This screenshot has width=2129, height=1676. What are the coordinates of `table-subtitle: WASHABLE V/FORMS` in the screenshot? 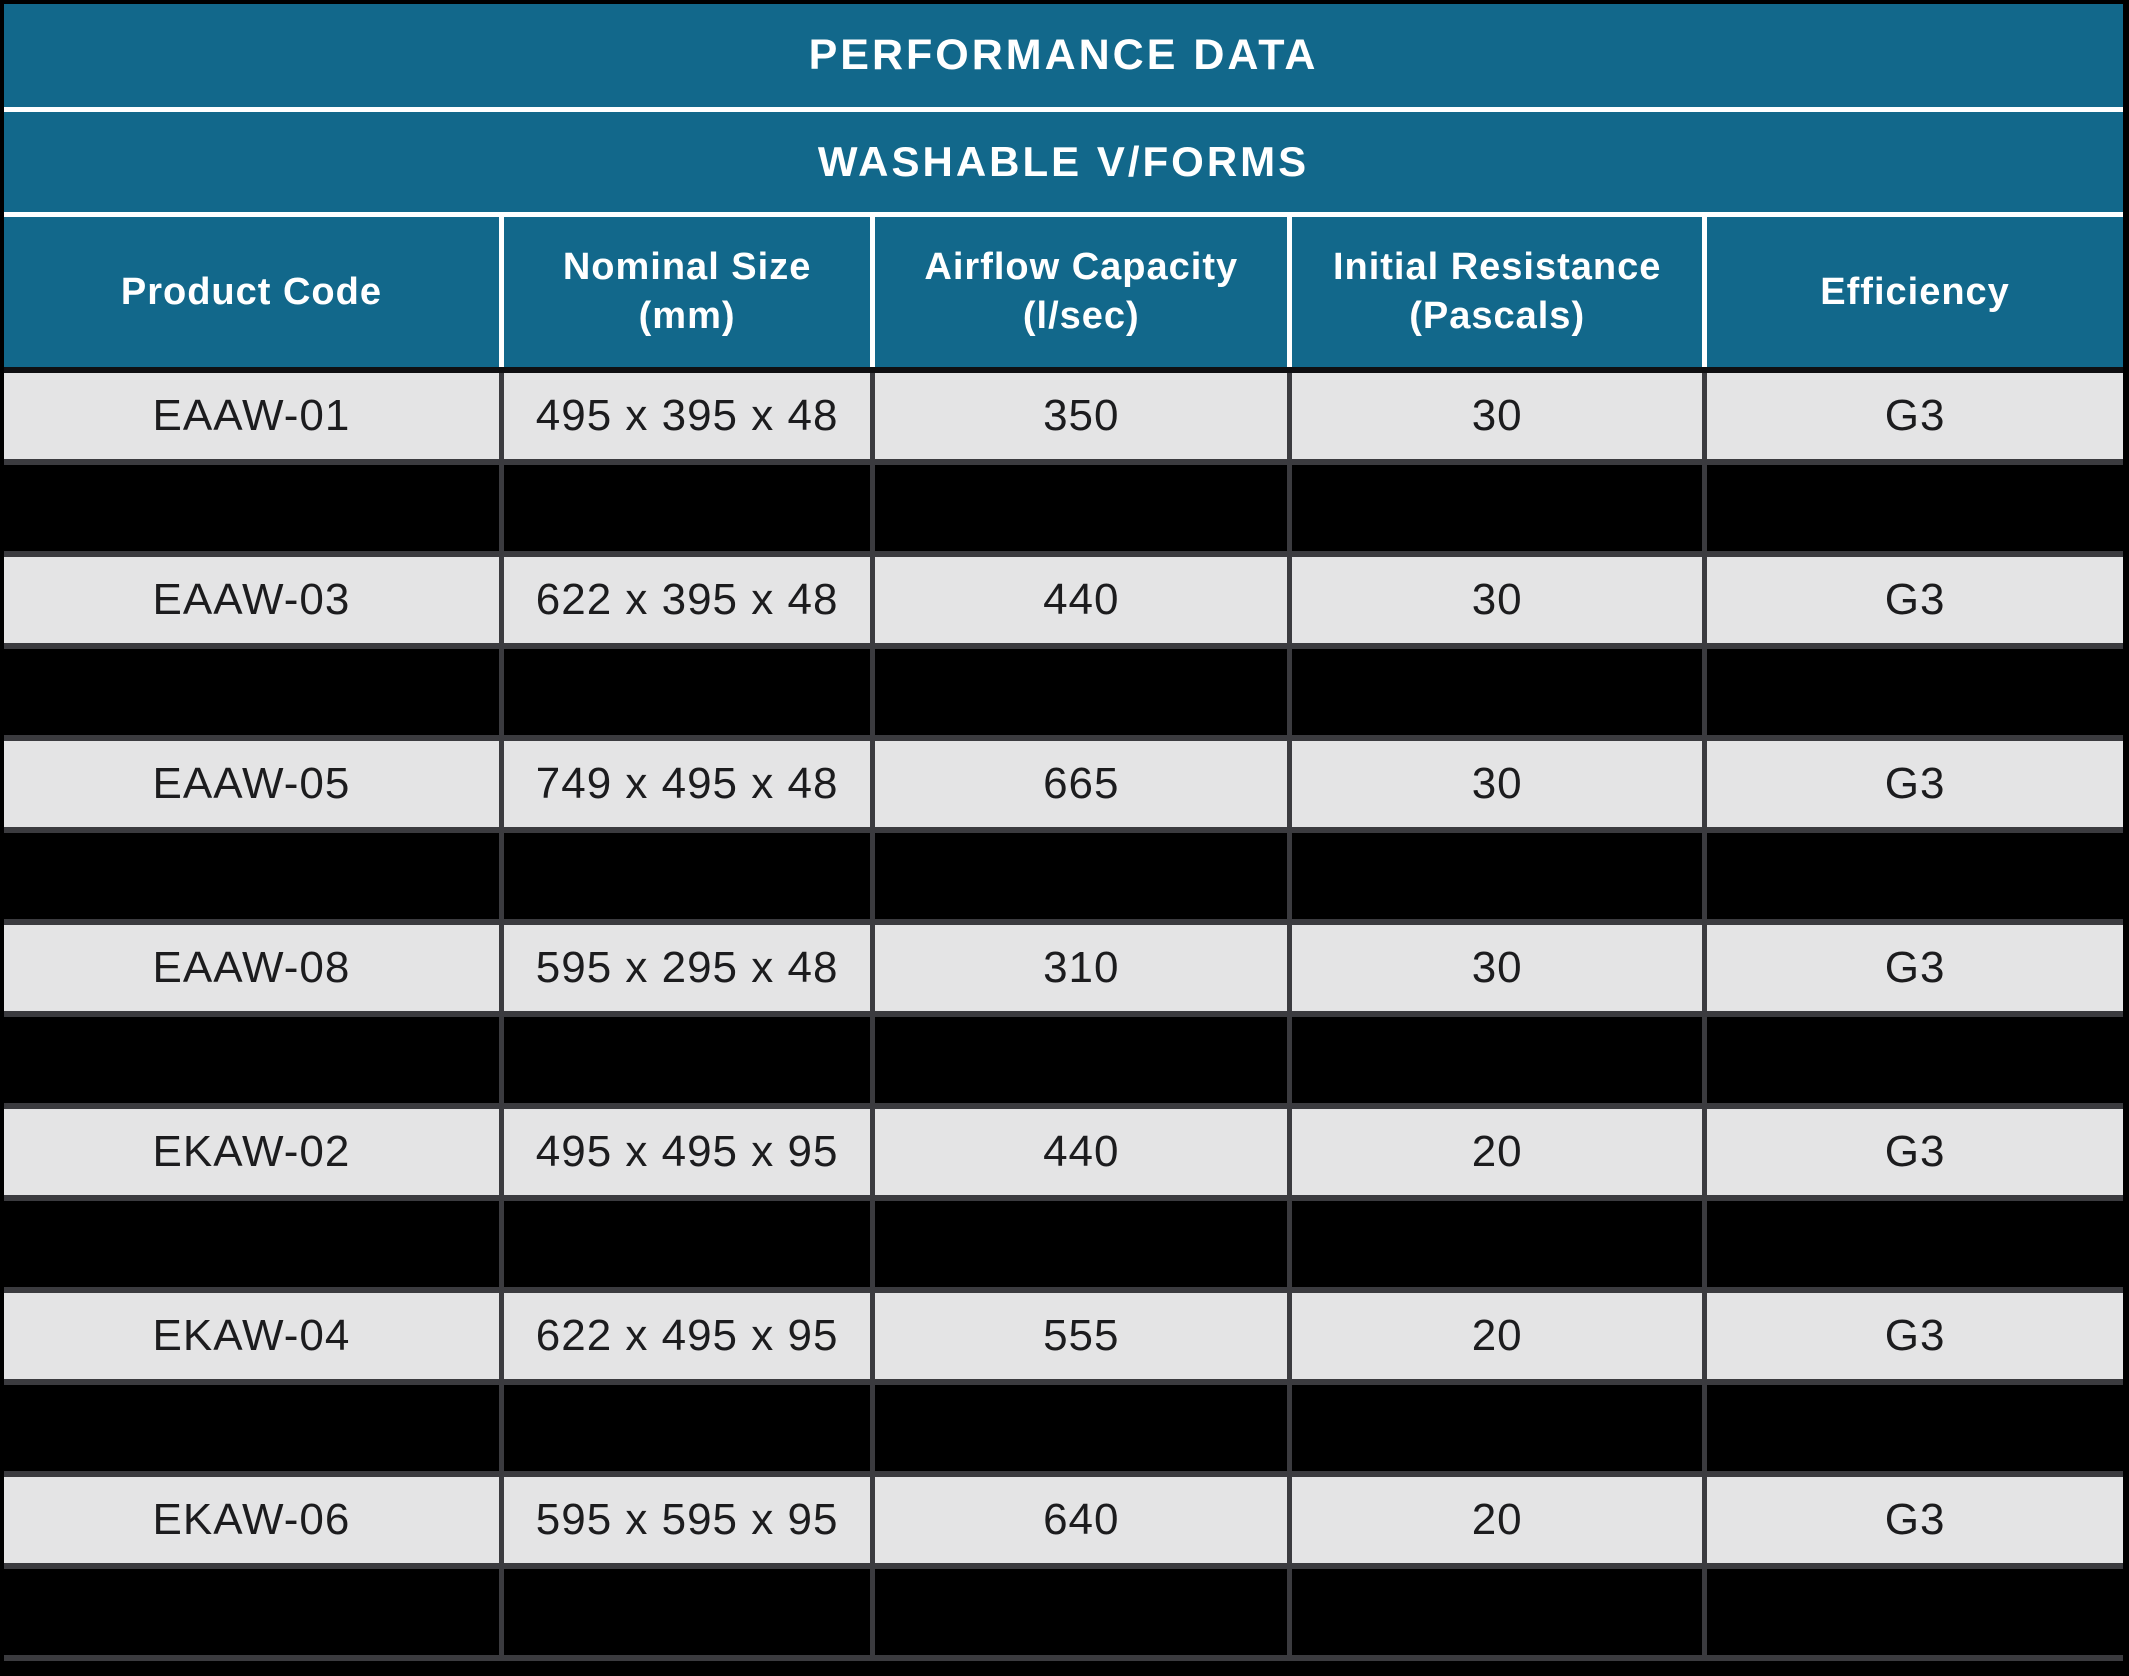 It's located at (1063, 161).